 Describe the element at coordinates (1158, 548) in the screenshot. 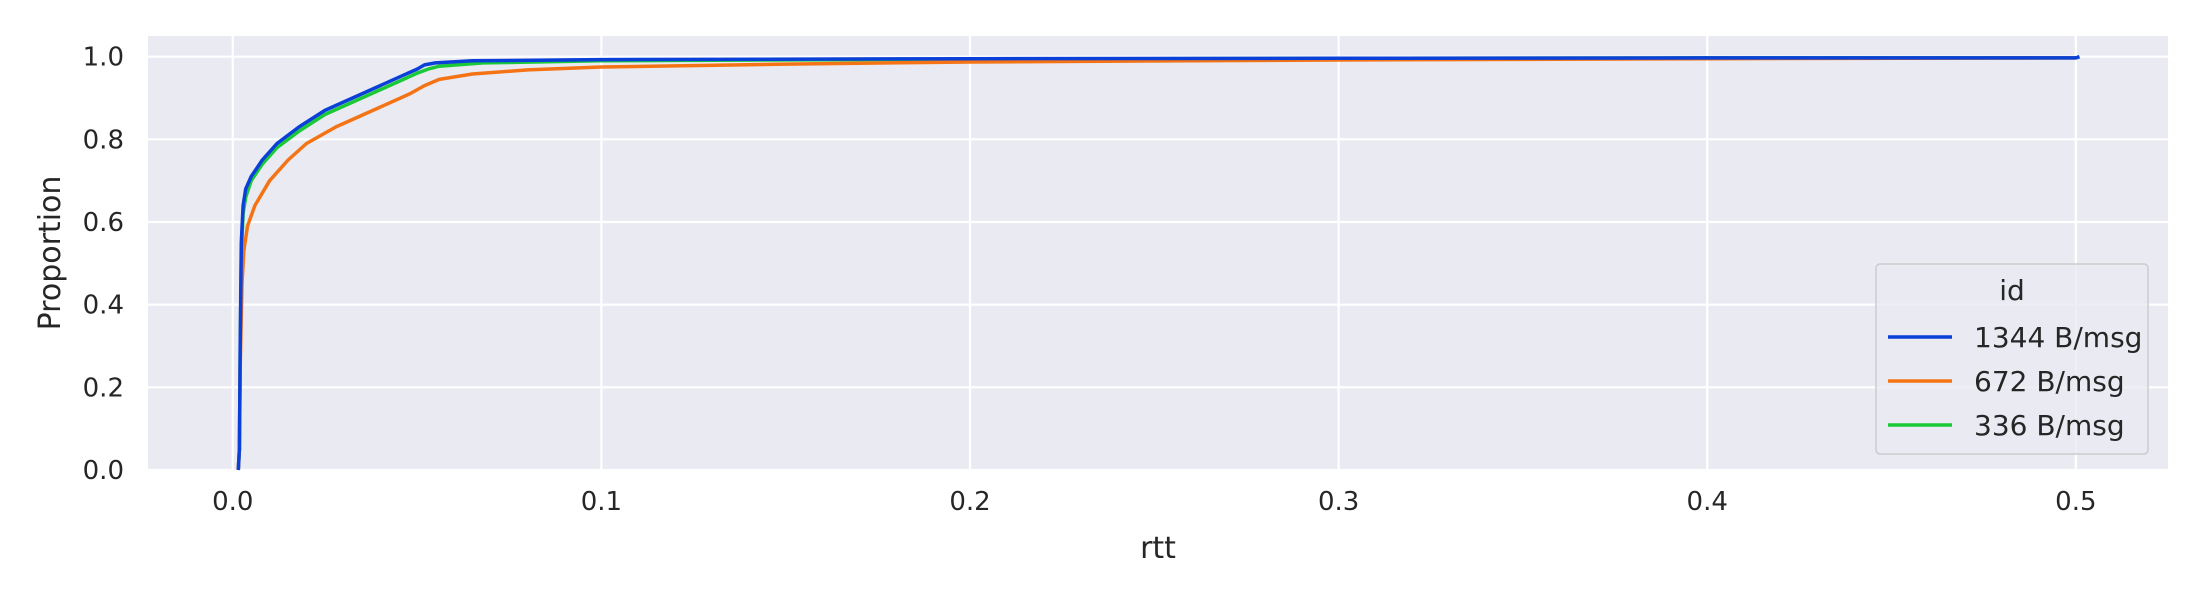

I see `x-axis-label: rtt` at that location.